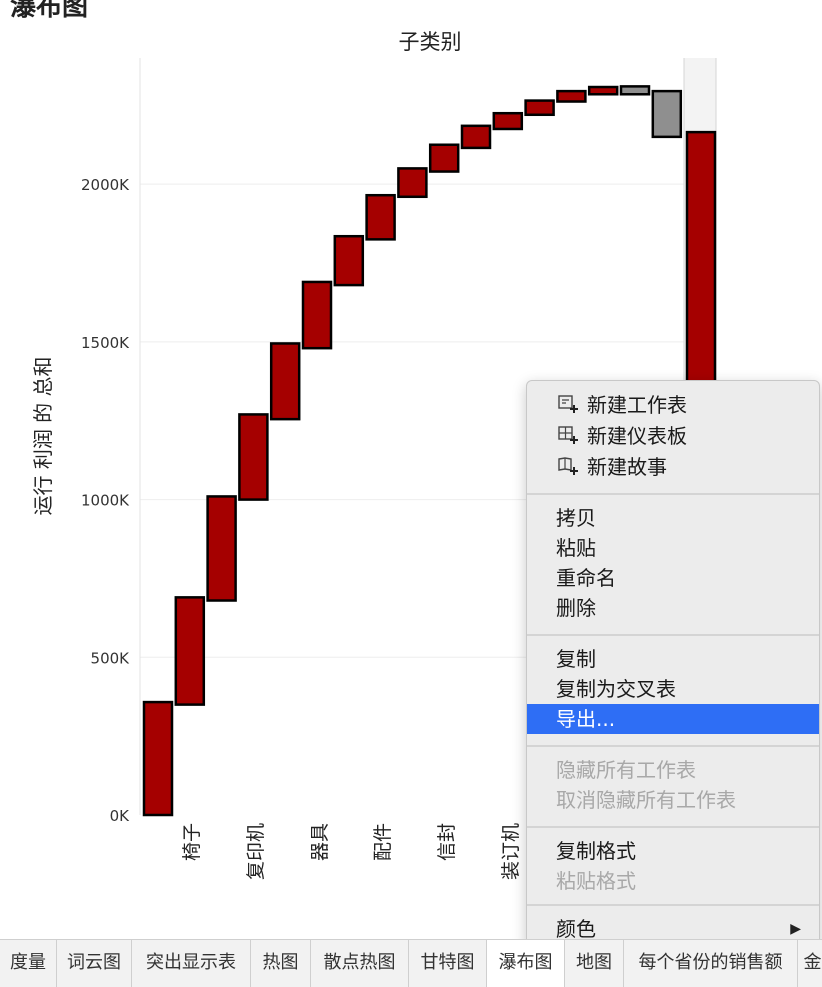 Image resolution: width=822 pixels, height=987 pixels. Describe the element at coordinates (637, 436) in the screenshot. I see `menu-item-label: 新建仪表板` at that location.